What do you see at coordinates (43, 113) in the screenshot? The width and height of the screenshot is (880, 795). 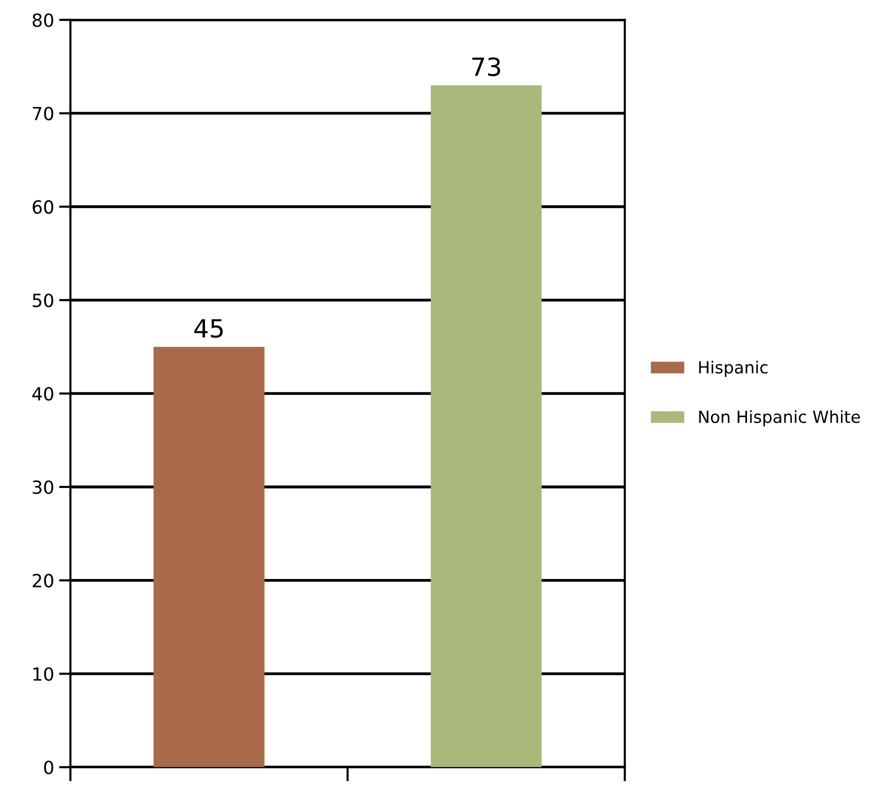 I see `y-tick-label: 70` at bounding box center [43, 113].